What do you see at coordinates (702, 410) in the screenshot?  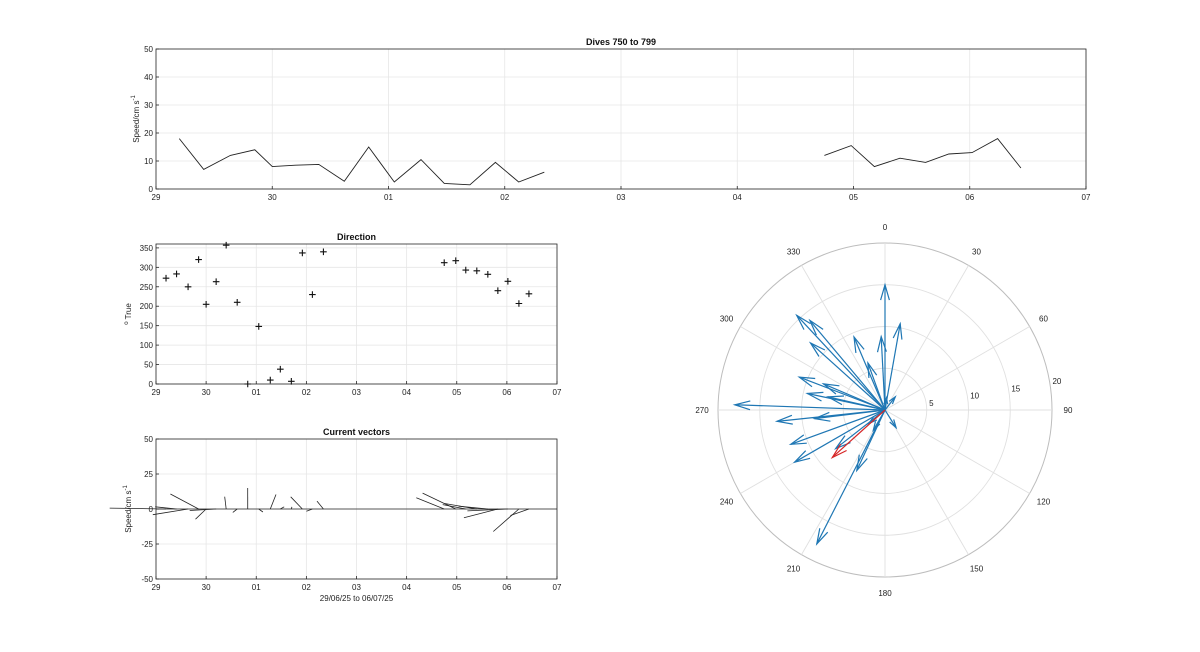 I see `theta-tick-label: 270` at bounding box center [702, 410].